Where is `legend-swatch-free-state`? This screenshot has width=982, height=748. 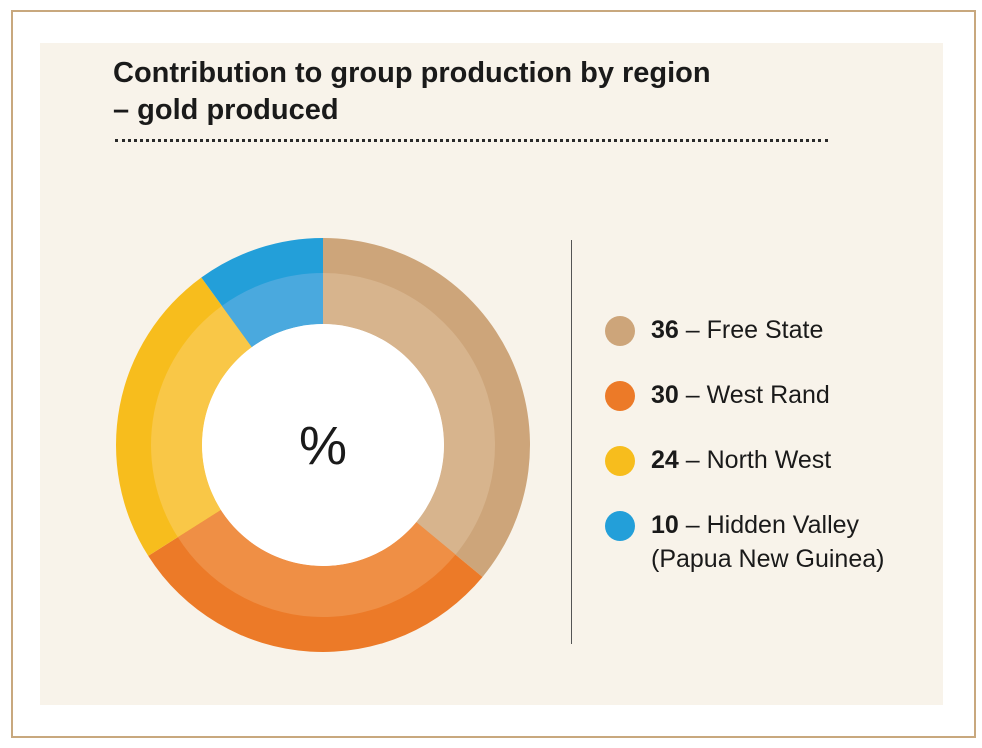 legend-swatch-free-state is located at coordinates (620, 331).